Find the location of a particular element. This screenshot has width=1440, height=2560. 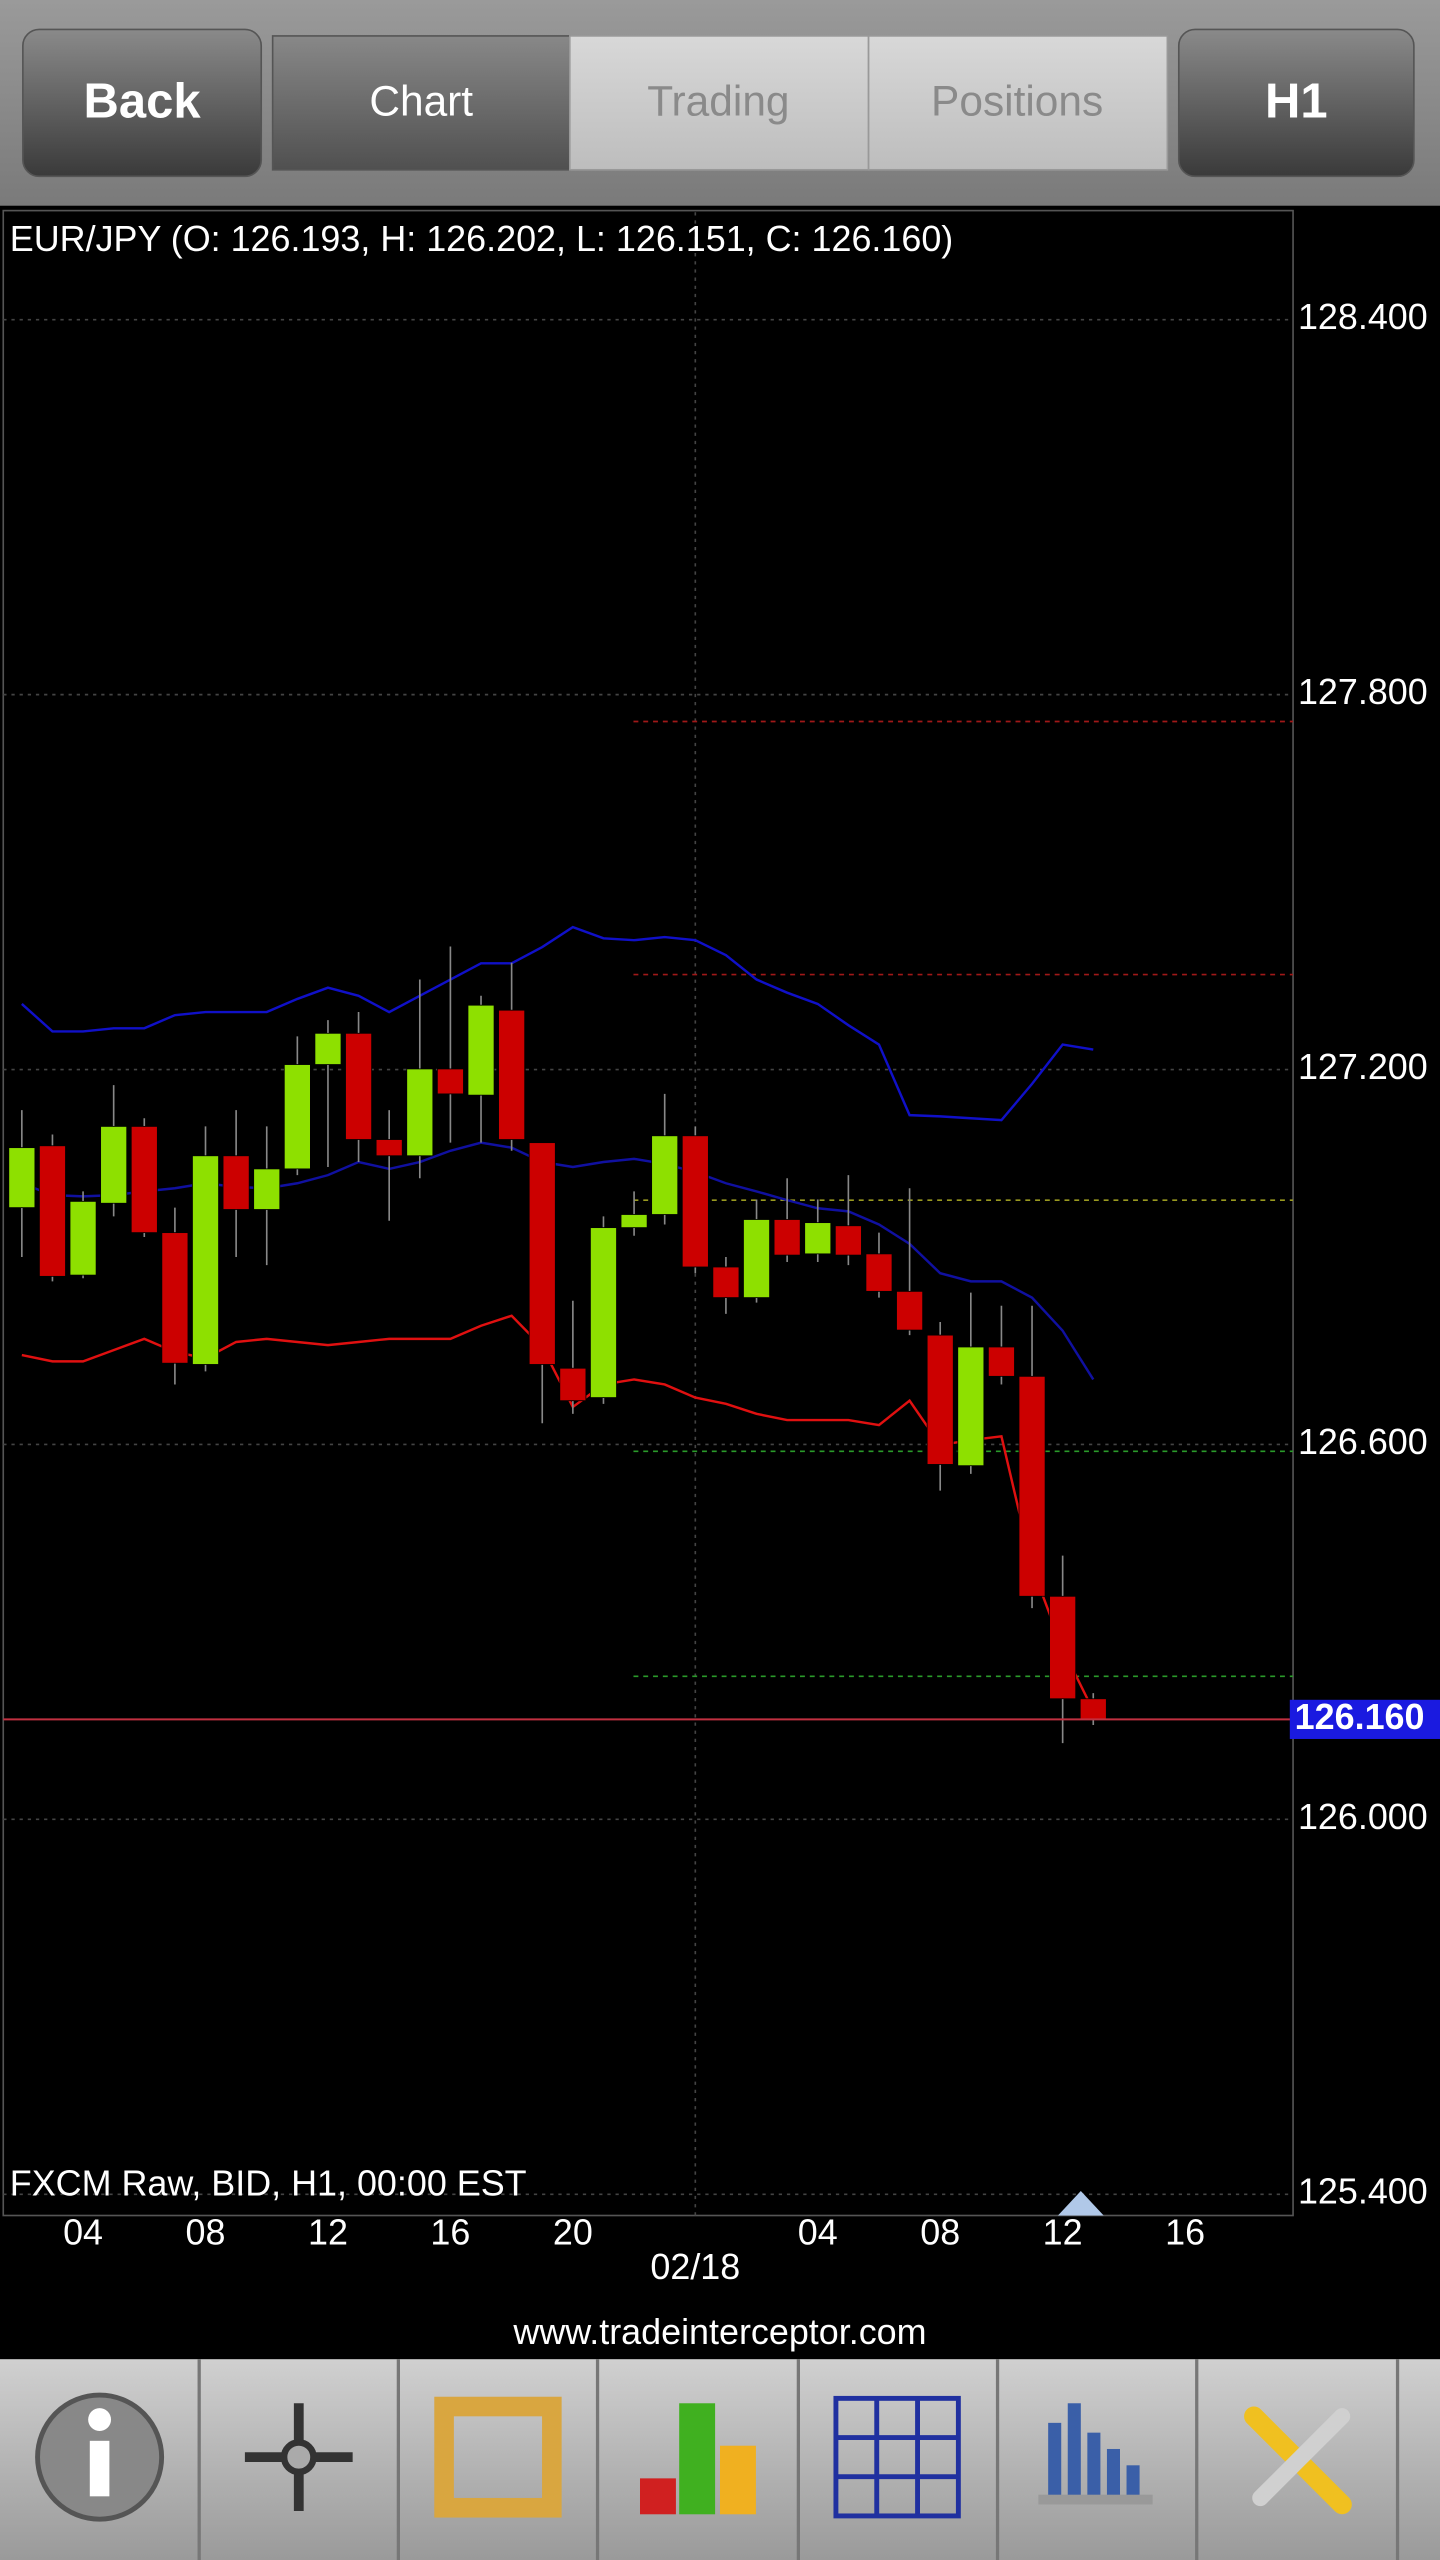

y-tick-label: 127.800 is located at coordinates (1363, 691).